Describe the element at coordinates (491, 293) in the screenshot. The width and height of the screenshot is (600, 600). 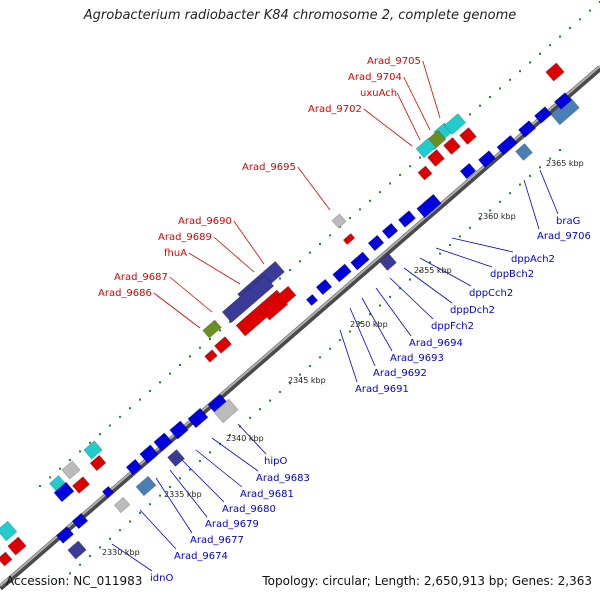
I see `gene-label: dppCch2` at that location.